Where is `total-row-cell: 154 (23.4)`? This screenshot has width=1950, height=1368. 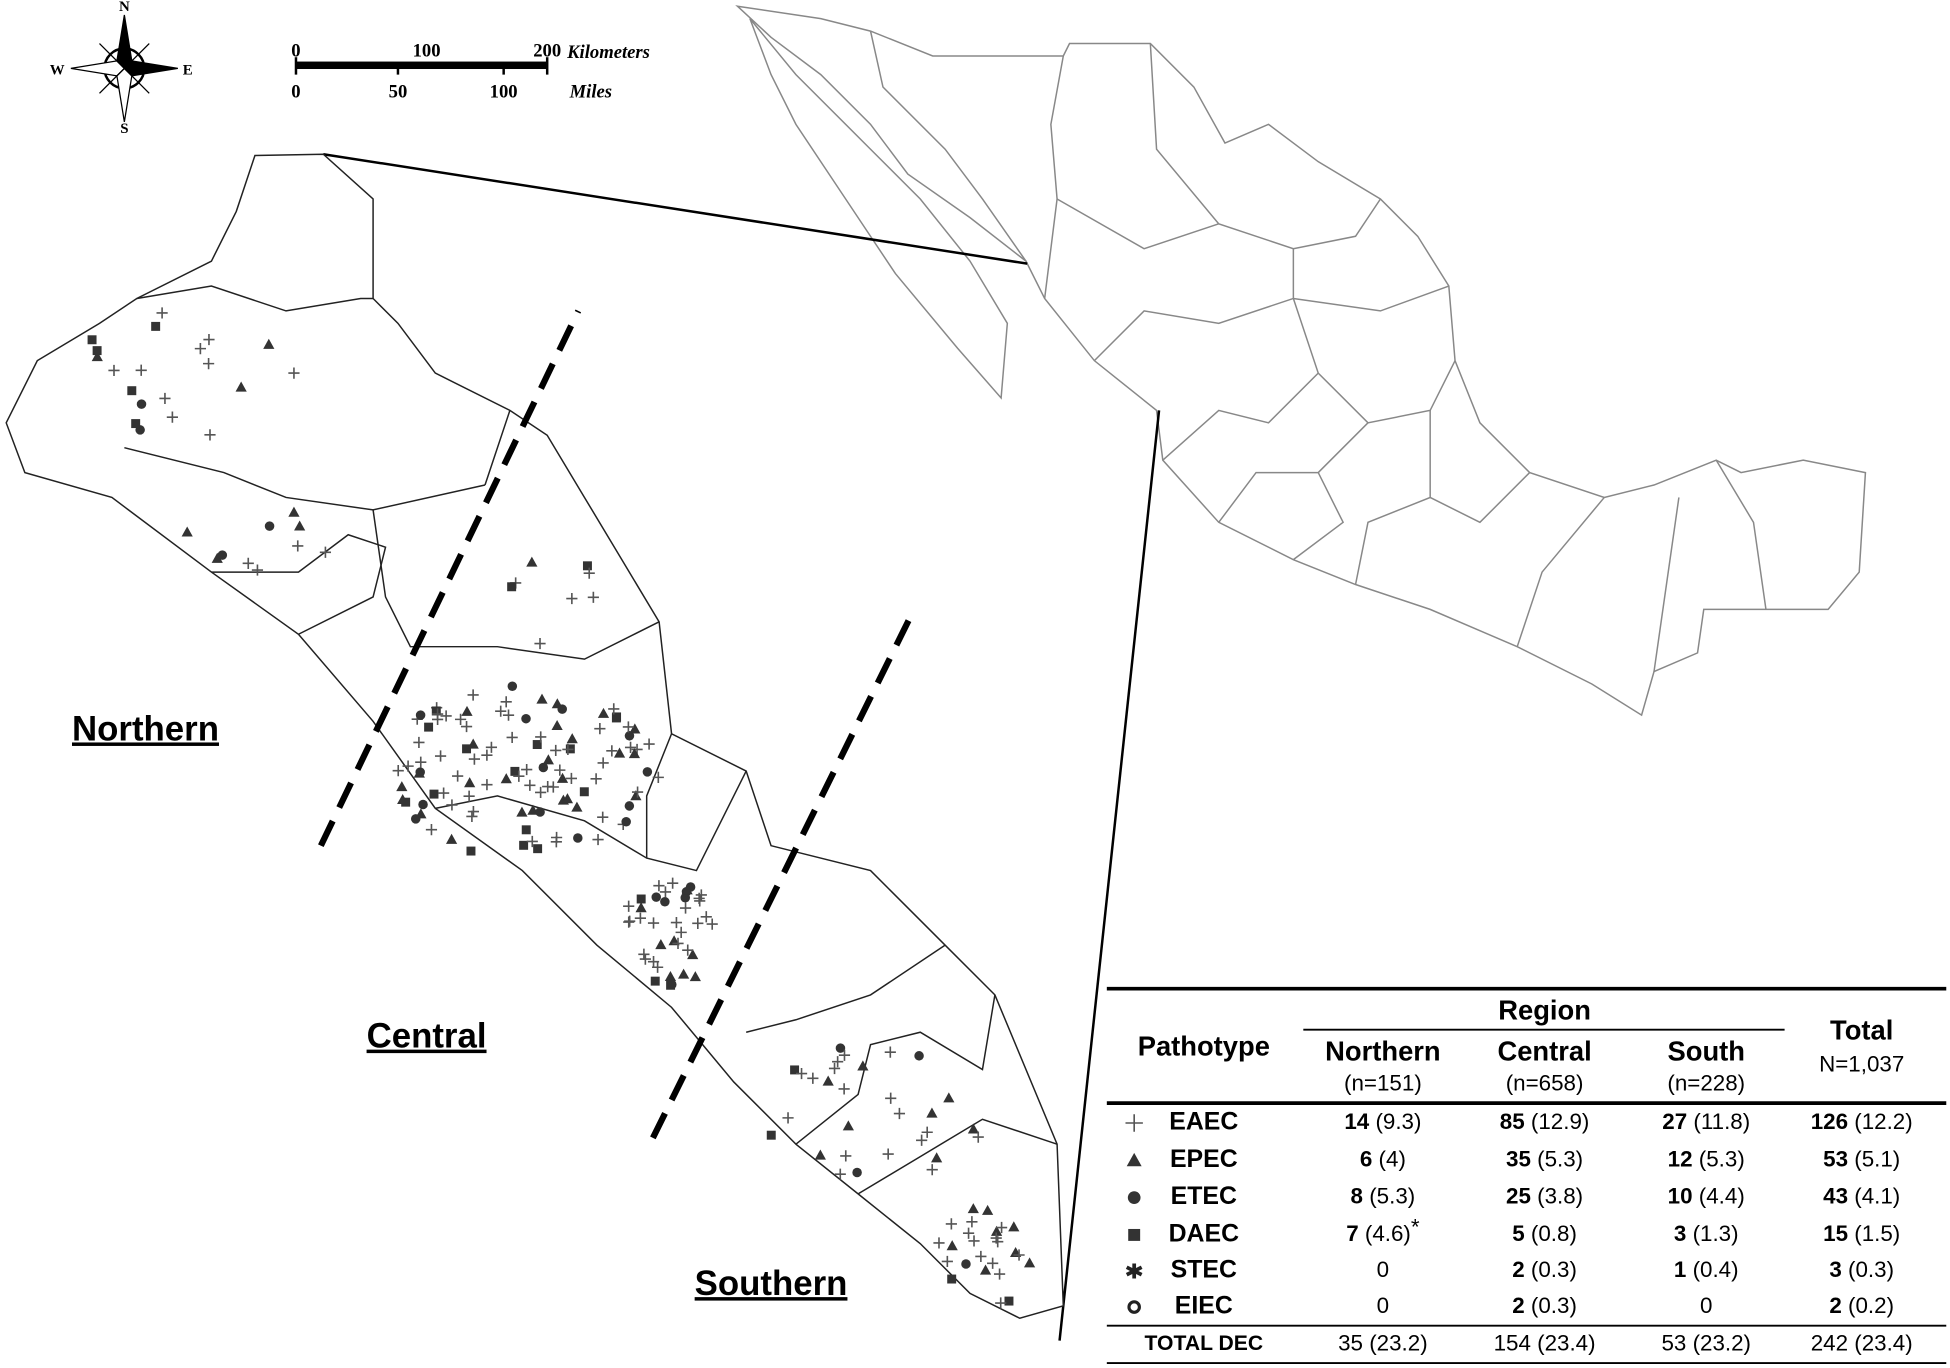 total-row-cell: 154 (23.4) is located at coordinates (1545, 1342).